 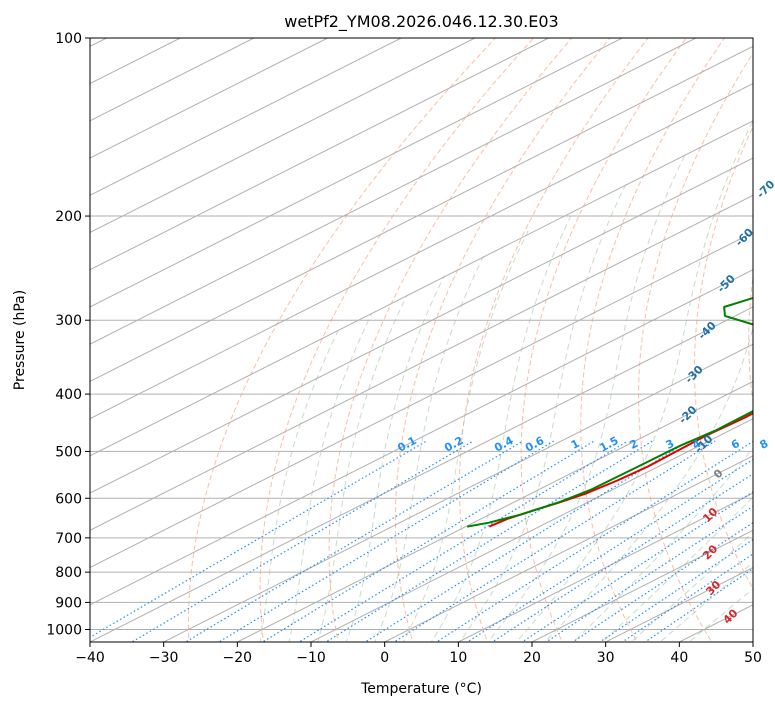 I want to click on x-tick-label: 40, so click(x=679, y=658).